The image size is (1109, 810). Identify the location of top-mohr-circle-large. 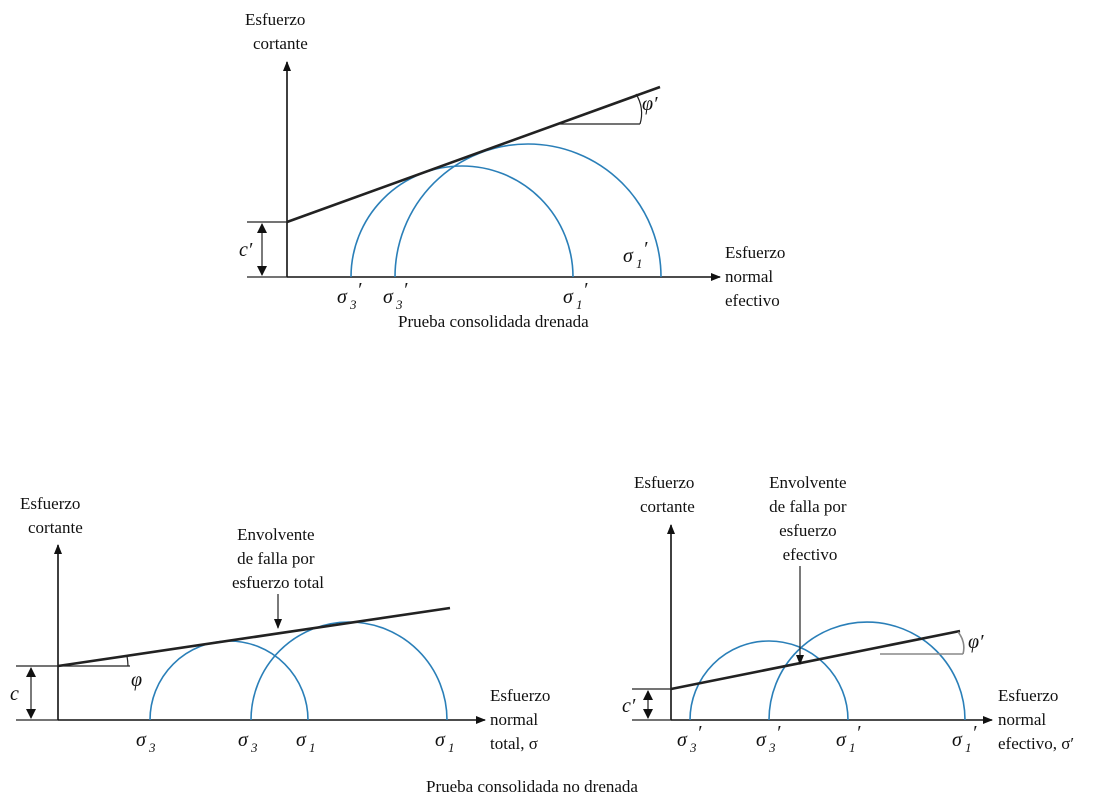
(528, 210).